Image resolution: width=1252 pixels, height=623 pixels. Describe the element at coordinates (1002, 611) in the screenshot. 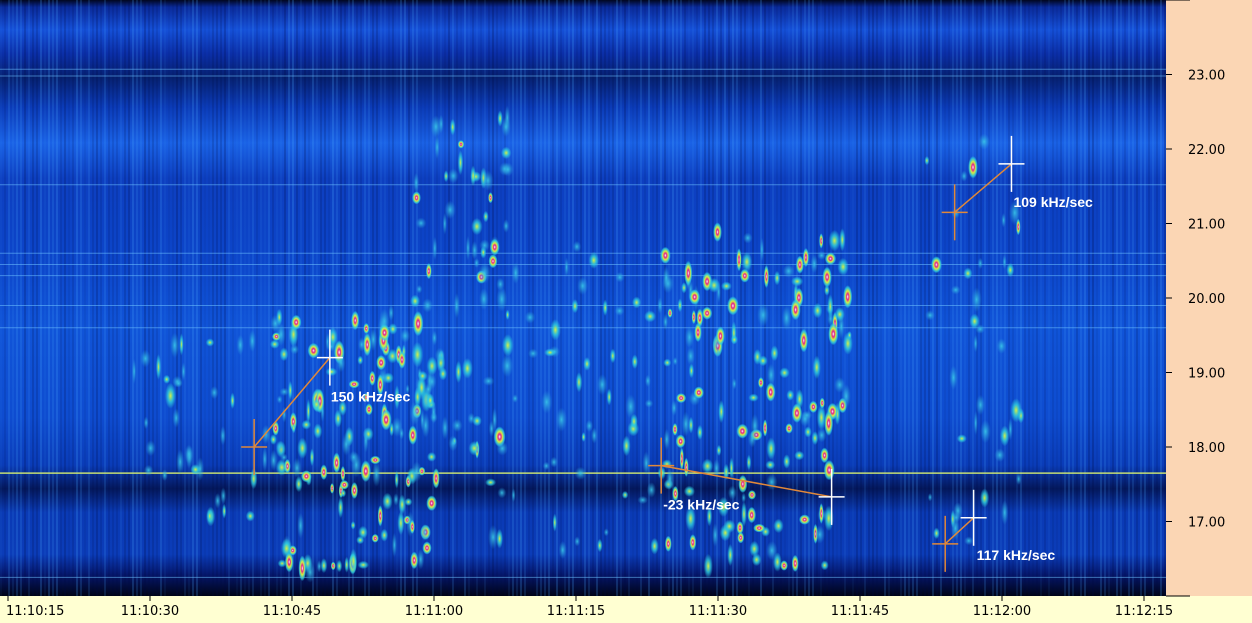

I see `x-tick-label: 11:12:00` at that location.